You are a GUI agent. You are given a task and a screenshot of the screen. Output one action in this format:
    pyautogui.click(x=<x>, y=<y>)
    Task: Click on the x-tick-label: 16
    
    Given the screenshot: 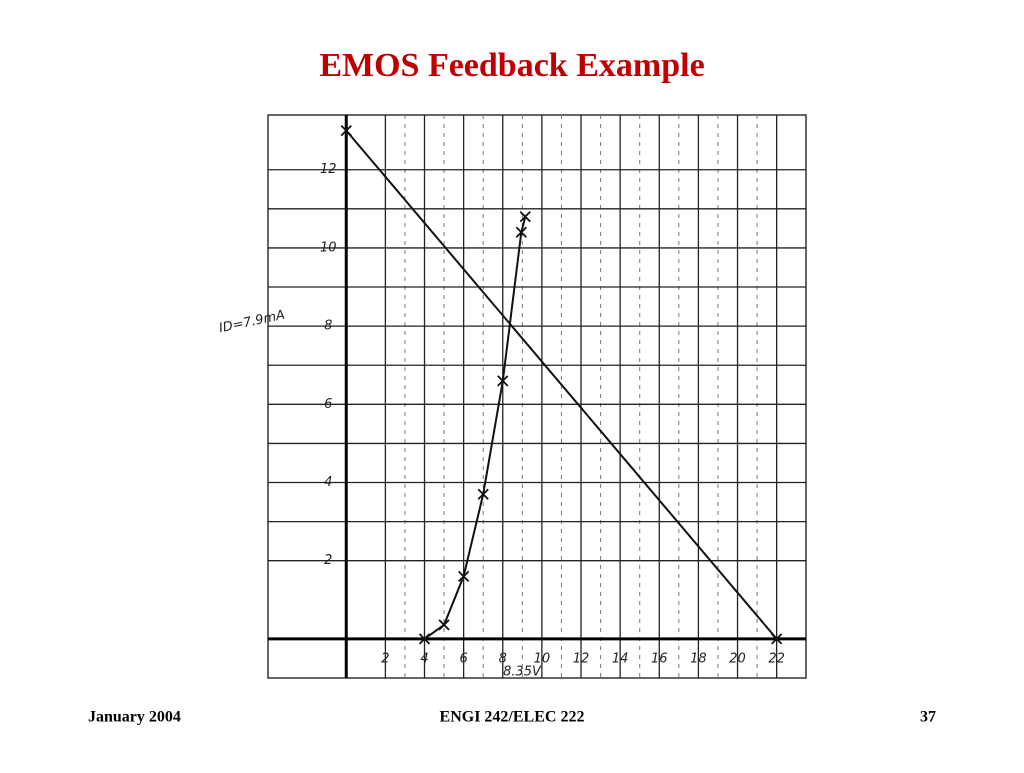 What is the action you would take?
    pyautogui.click(x=659, y=658)
    